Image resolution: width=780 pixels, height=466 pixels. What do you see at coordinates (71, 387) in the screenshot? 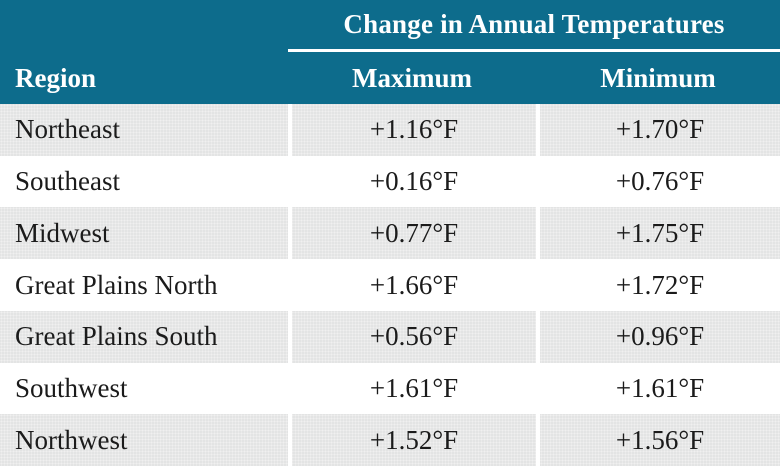
I see `region-cell: Southwest` at bounding box center [71, 387].